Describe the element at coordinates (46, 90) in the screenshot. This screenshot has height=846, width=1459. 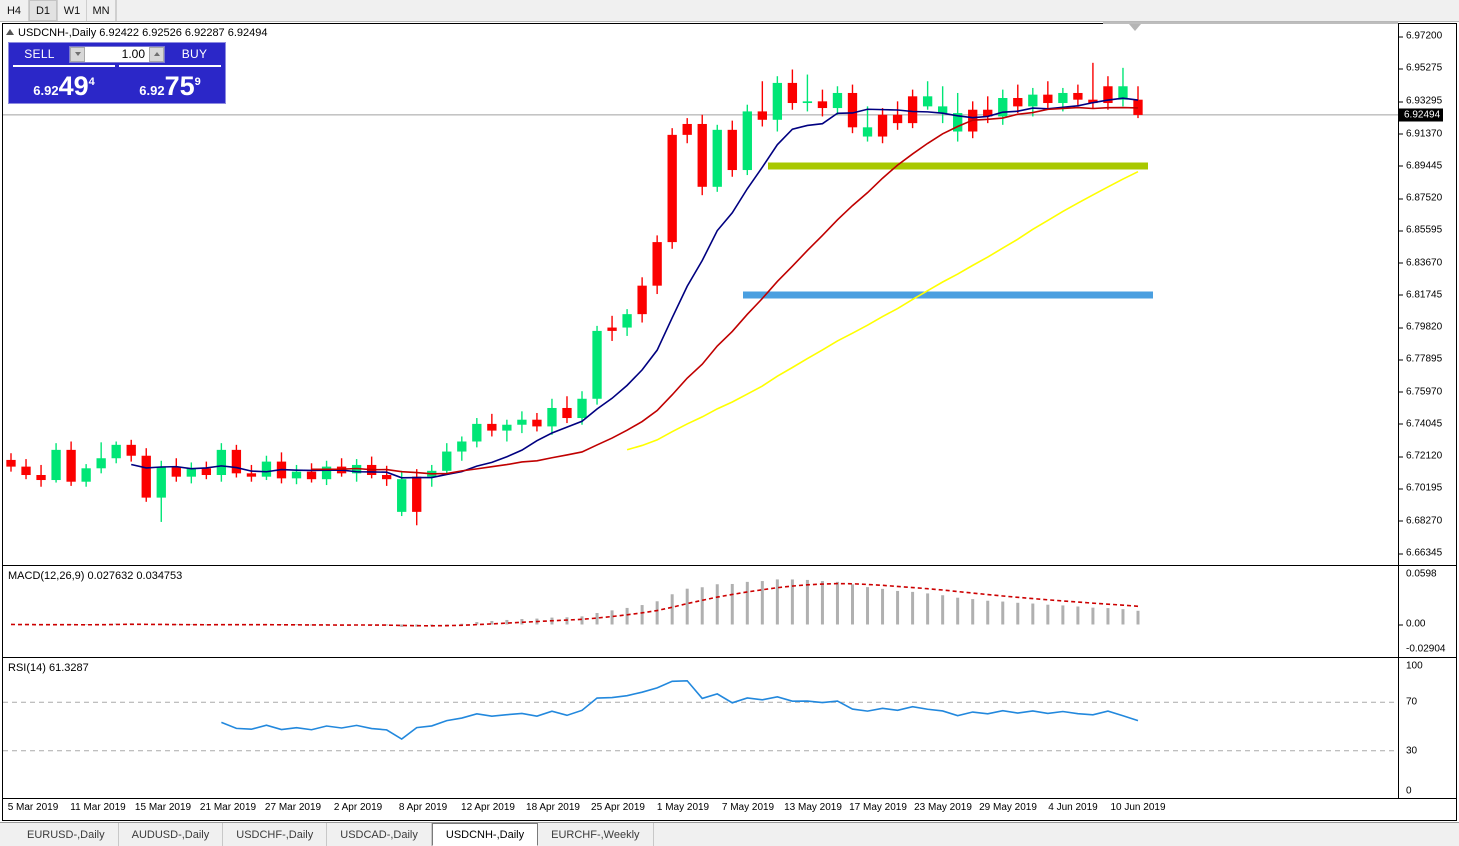
I see `sell-price-prefix: 6.92` at that location.